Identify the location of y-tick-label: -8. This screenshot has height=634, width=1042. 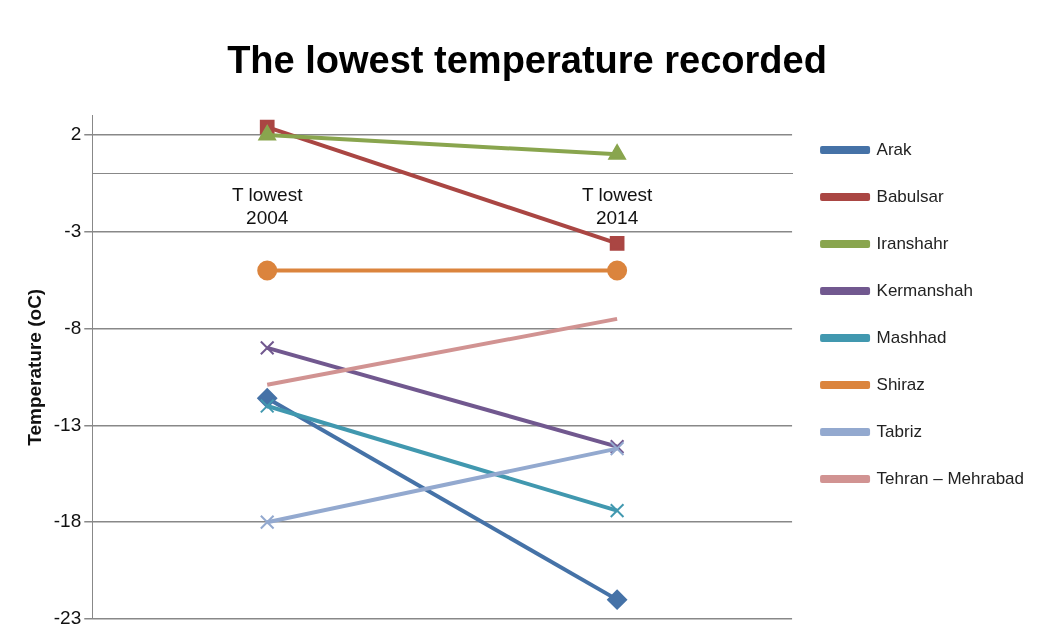
(73, 327).